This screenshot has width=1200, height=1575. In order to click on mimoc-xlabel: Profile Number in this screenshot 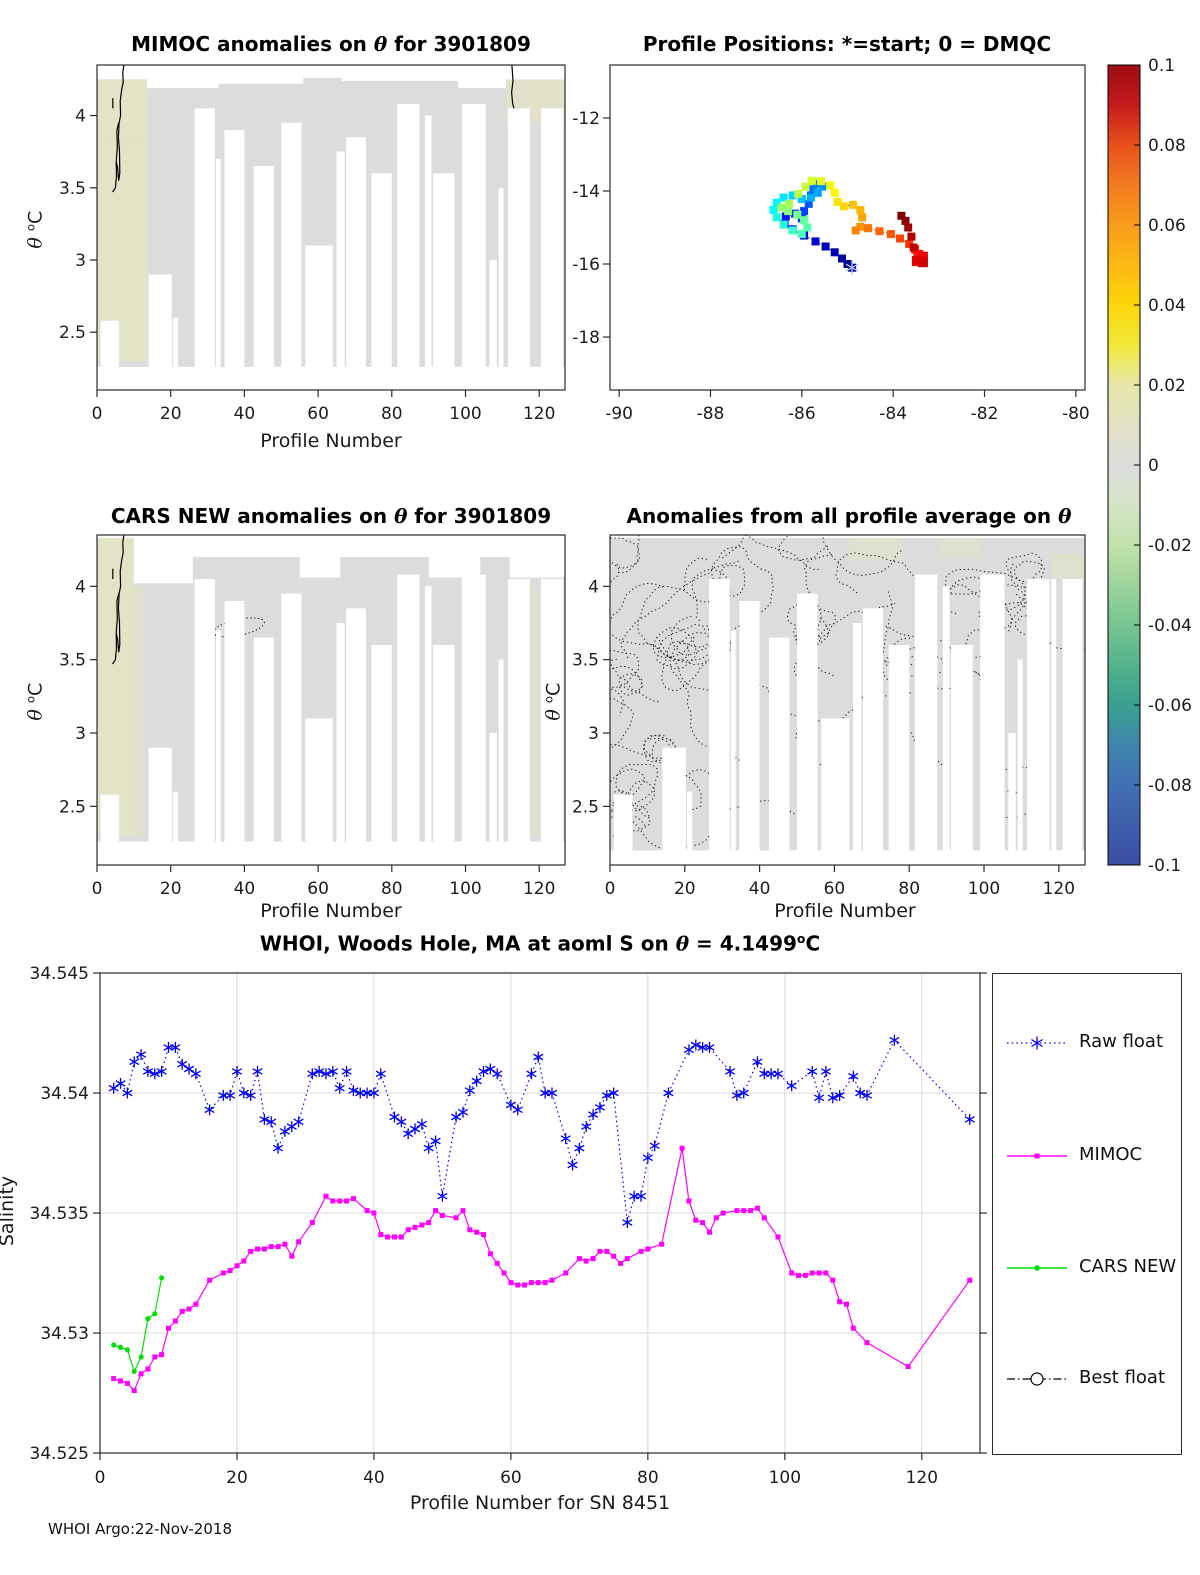, I will do `click(331, 441)`.